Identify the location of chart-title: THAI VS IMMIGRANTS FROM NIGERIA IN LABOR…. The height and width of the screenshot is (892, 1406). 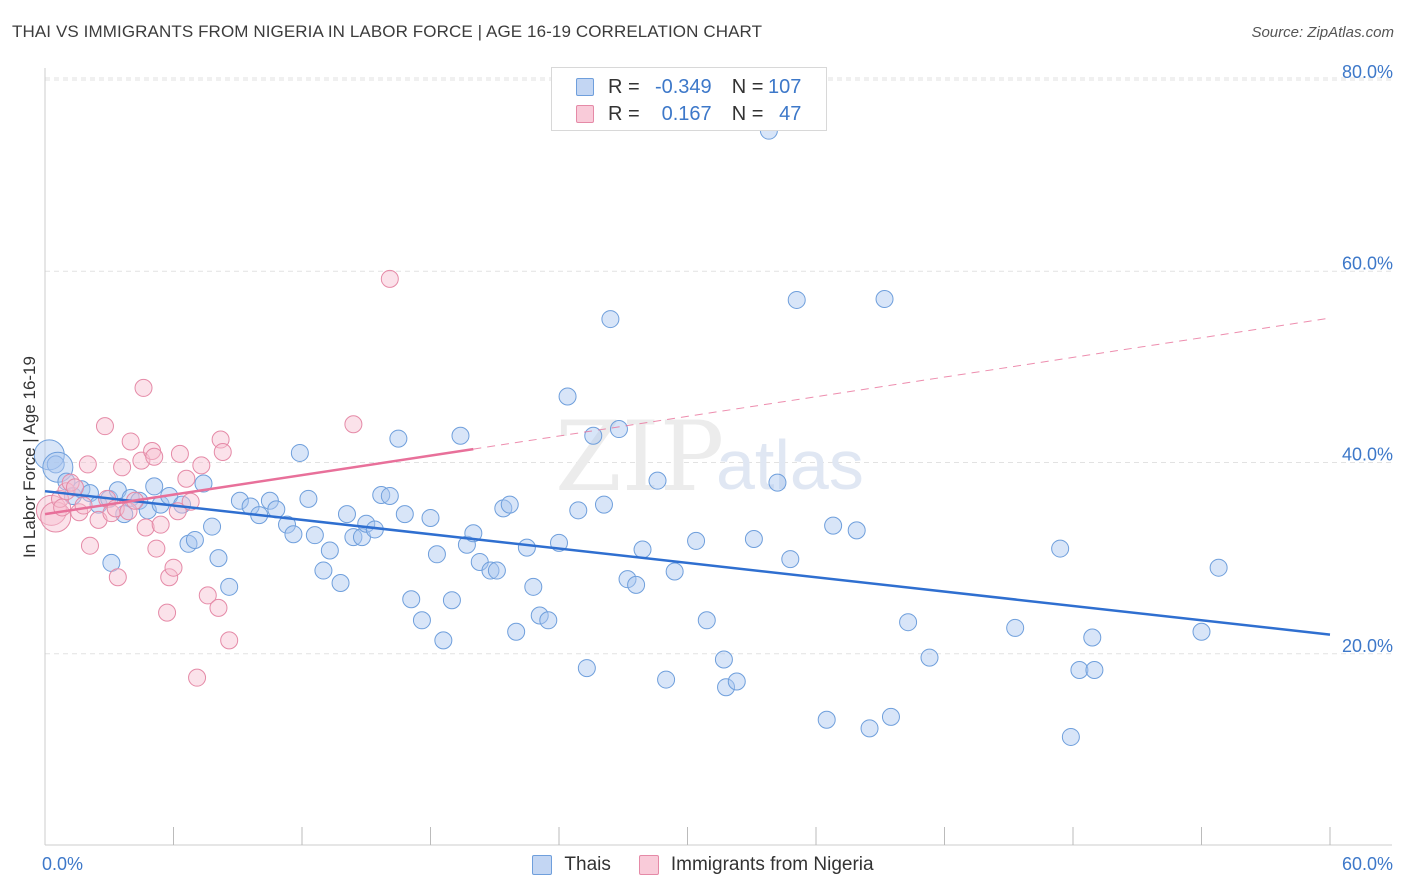
(387, 31).